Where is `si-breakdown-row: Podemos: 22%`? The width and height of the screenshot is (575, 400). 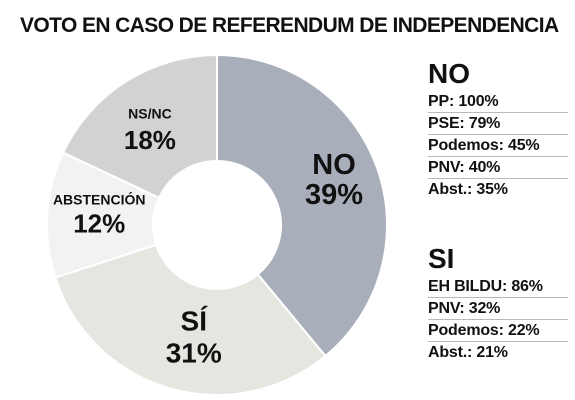
si-breakdown-row: Podemos: 22% is located at coordinates (498, 331).